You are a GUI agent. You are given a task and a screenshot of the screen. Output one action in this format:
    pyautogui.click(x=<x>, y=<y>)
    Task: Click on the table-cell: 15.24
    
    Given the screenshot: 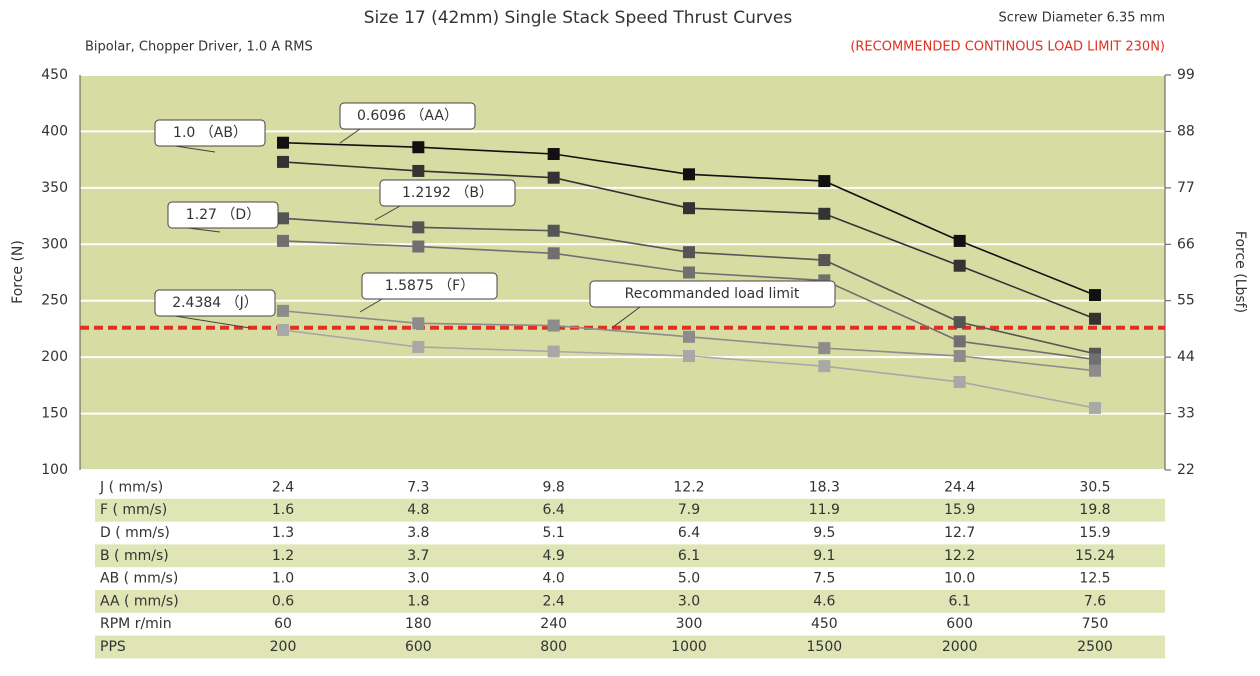 What is the action you would take?
    pyautogui.click(x=1095, y=556)
    